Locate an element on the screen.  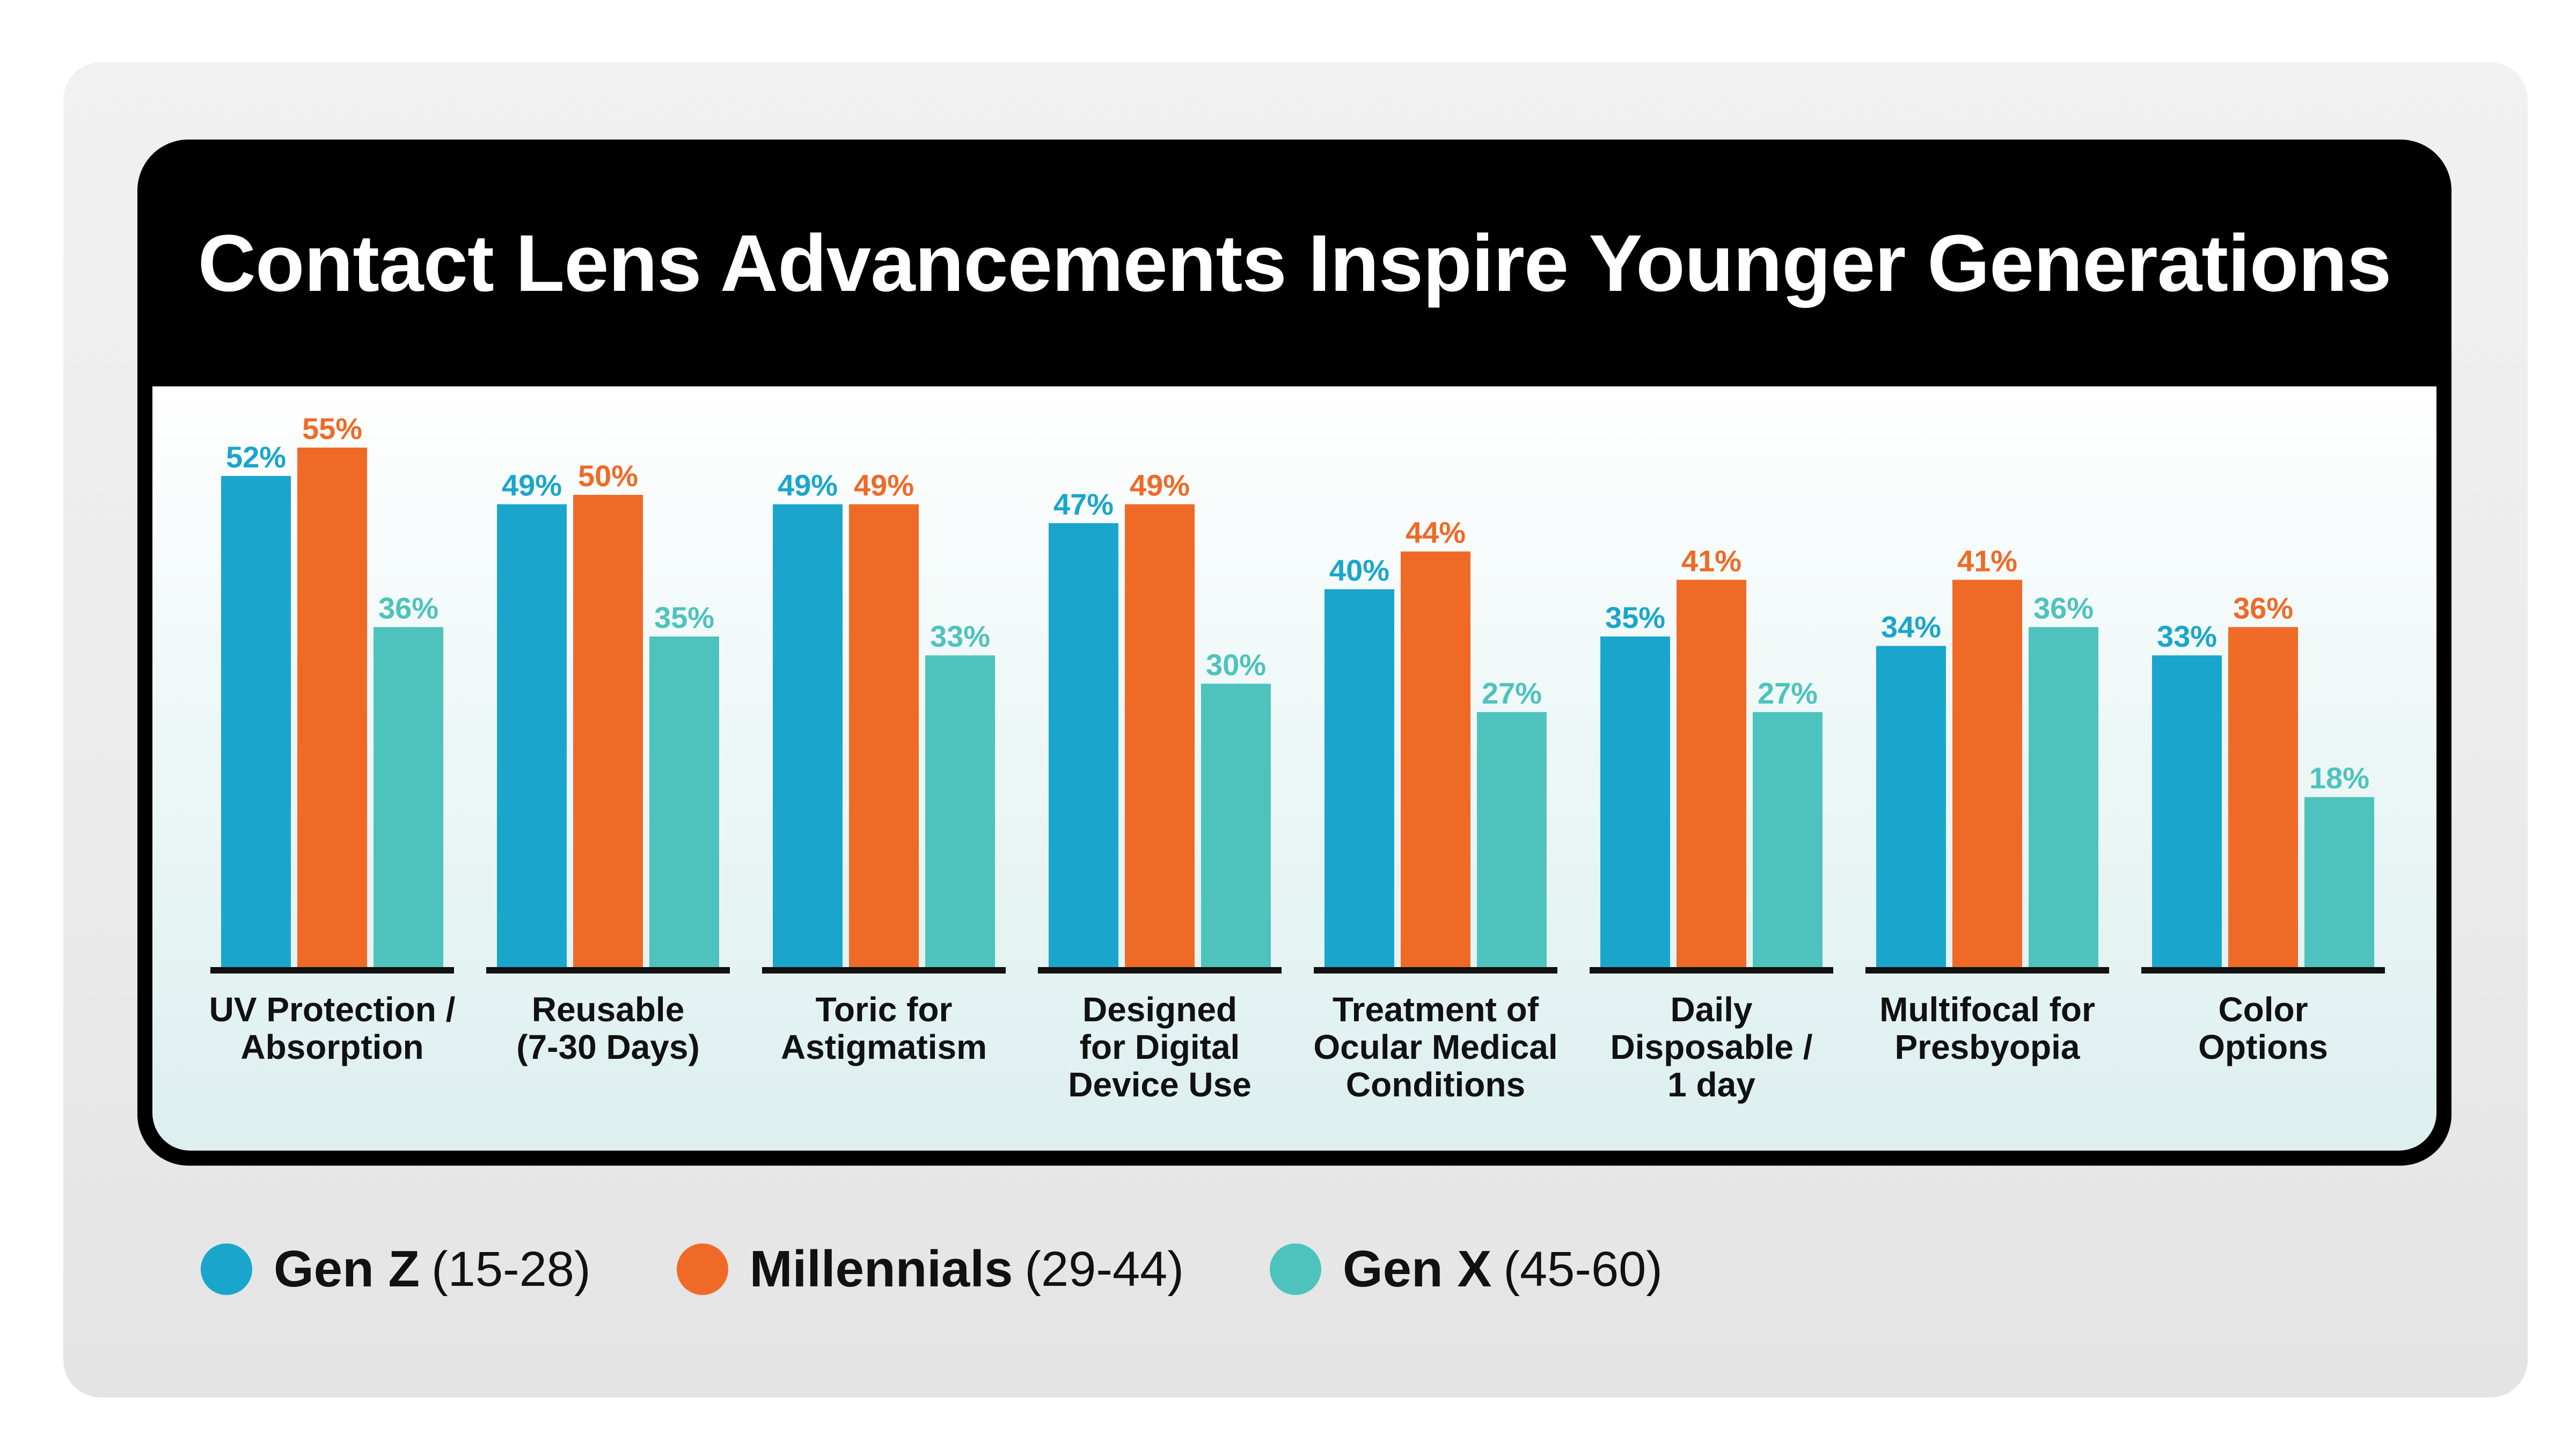
legend-item-gen-z: Gen Z (15-28) is located at coordinates (396, 1269).